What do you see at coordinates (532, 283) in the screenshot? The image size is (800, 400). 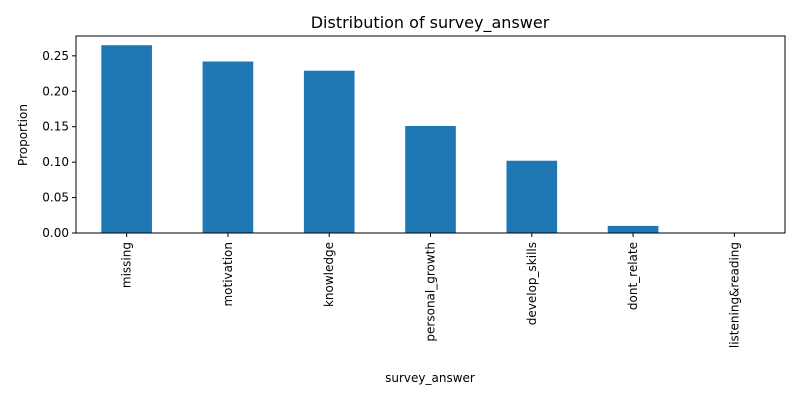 I see `x-tick-label: develop_skills` at bounding box center [532, 283].